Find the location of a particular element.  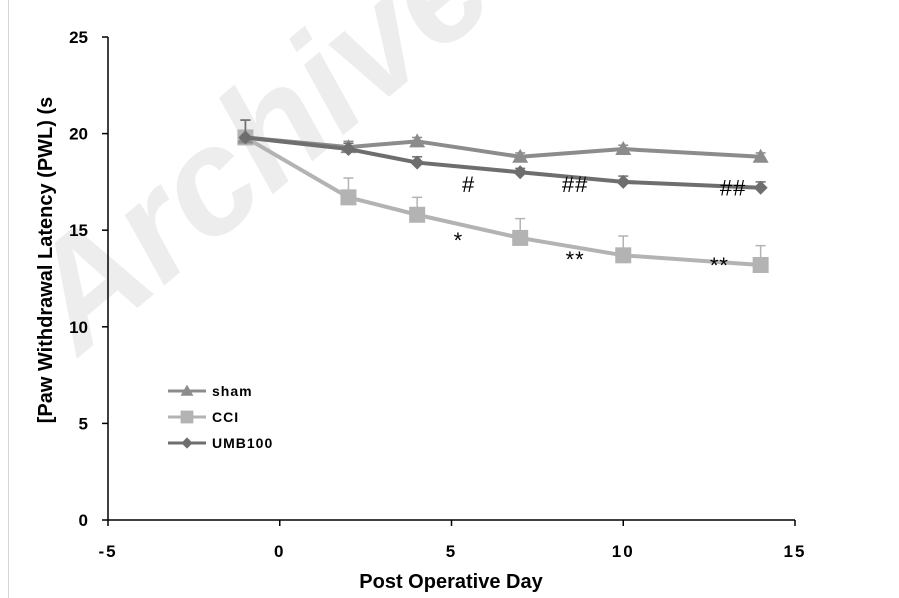

y-tick-label: 10 is located at coordinates (78, 327).